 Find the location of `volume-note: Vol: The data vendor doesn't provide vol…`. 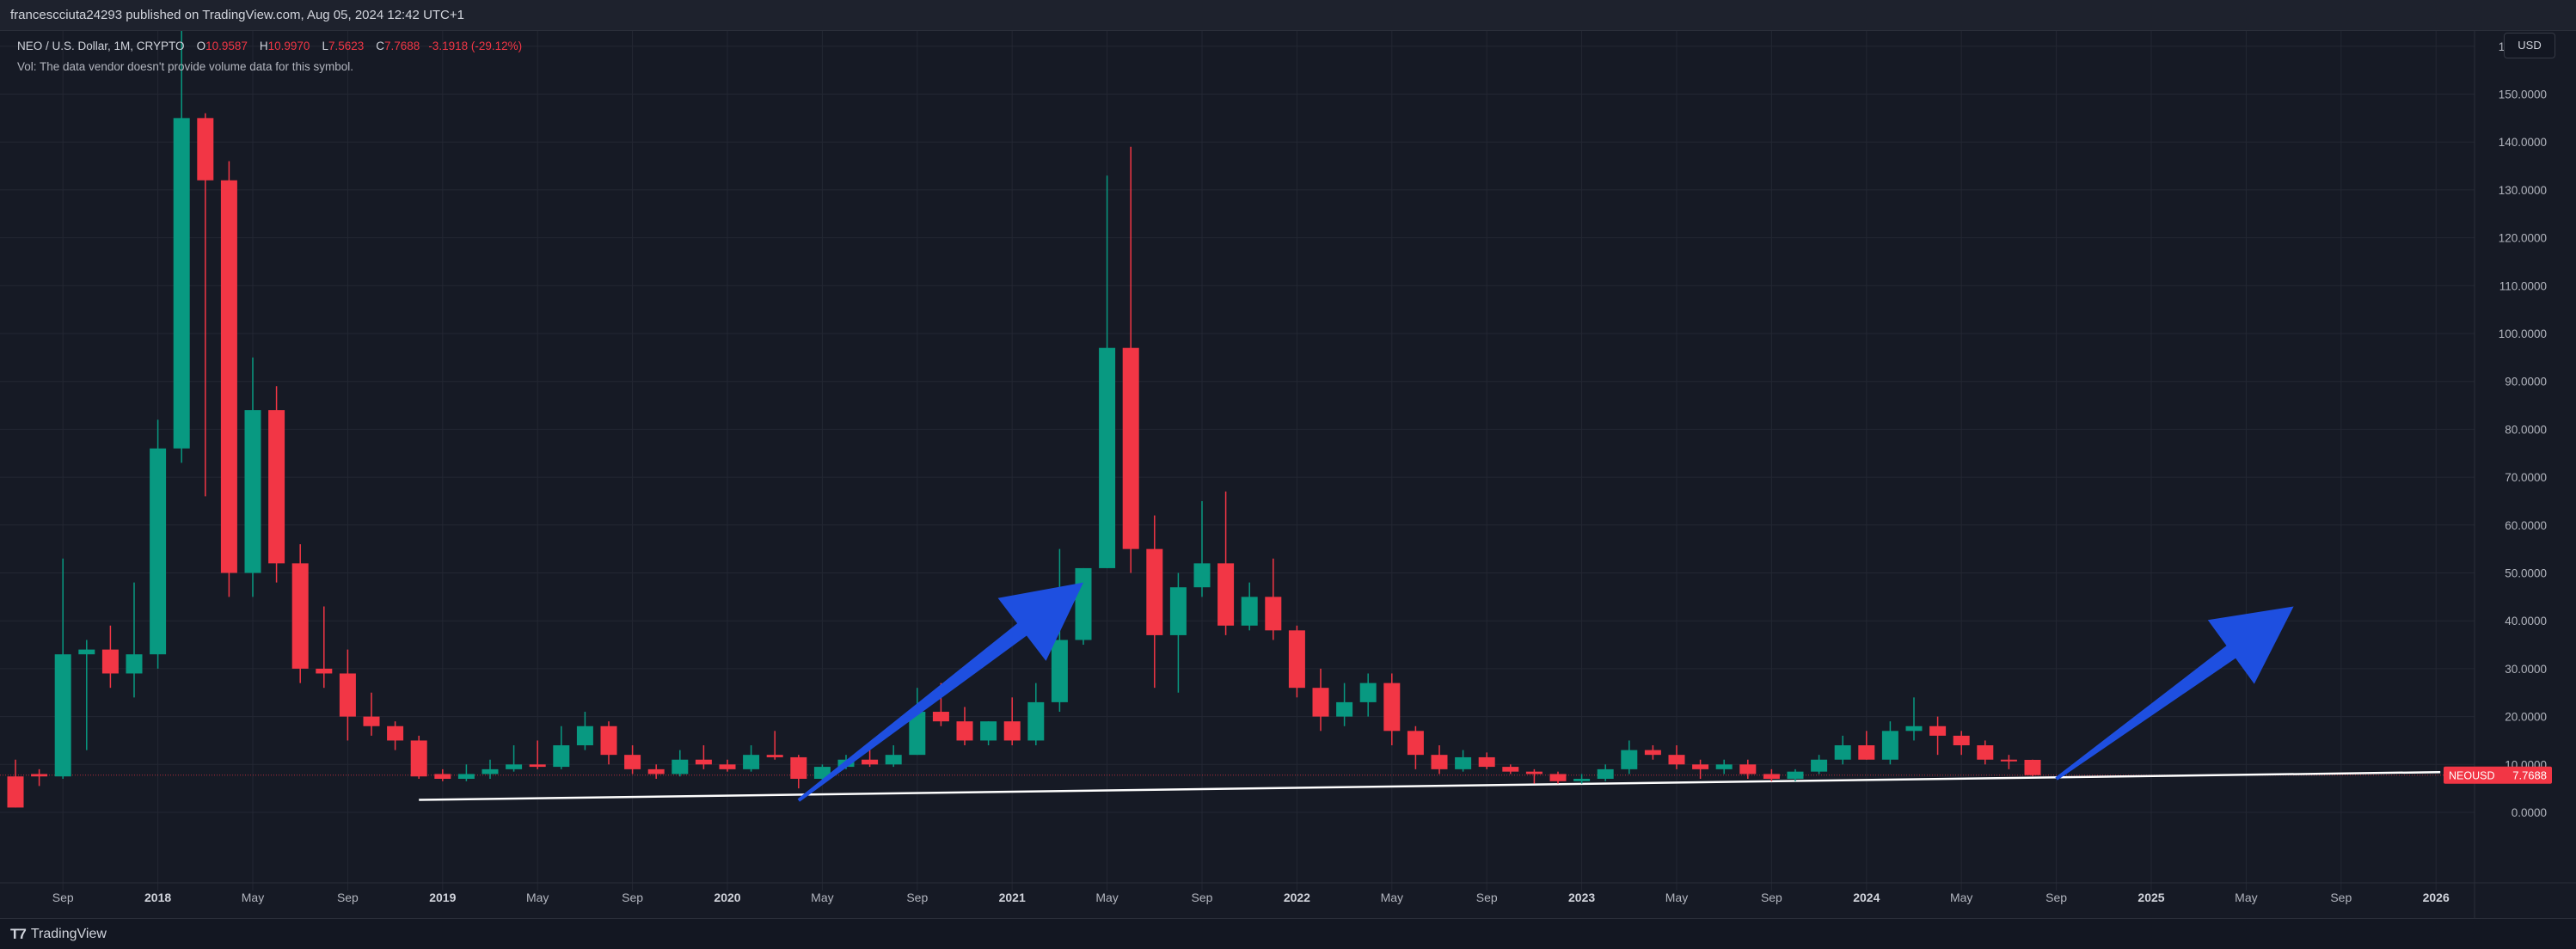

volume-note: Vol: The data vendor doesn't provide vol… is located at coordinates (185, 66).